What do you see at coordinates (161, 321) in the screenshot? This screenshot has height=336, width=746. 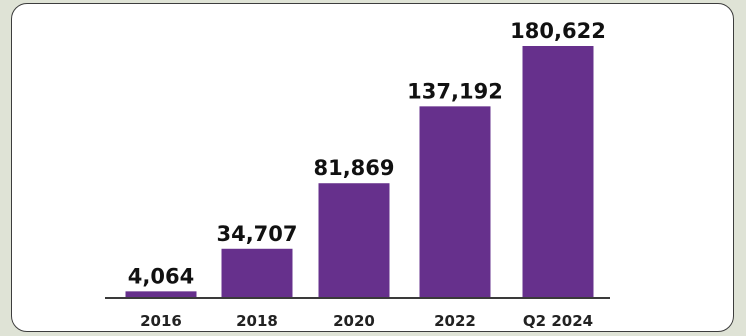 I see `x-tick-label: 2016` at bounding box center [161, 321].